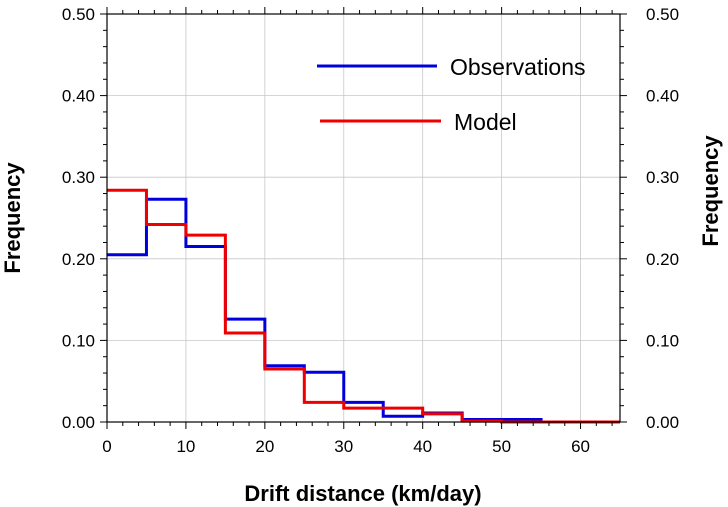 This screenshot has width=728, height=507. Describe the element at coordinates (78, 96) in the screenshot. I see `y-tick-label-left: 0.40` at that location.